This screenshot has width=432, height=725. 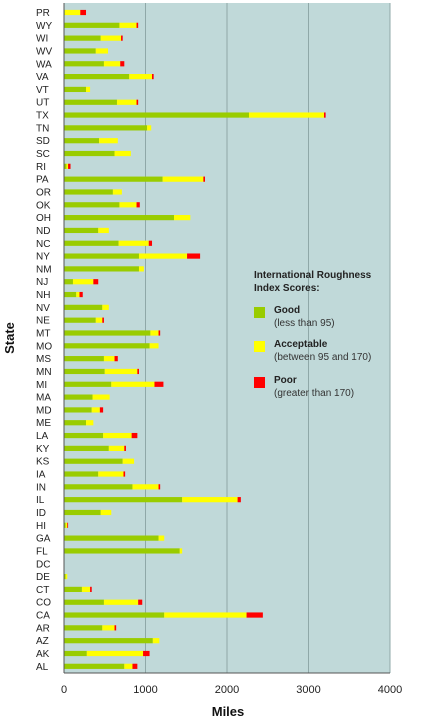 I want to click on state-label: MD, so click(x=44, y=410).